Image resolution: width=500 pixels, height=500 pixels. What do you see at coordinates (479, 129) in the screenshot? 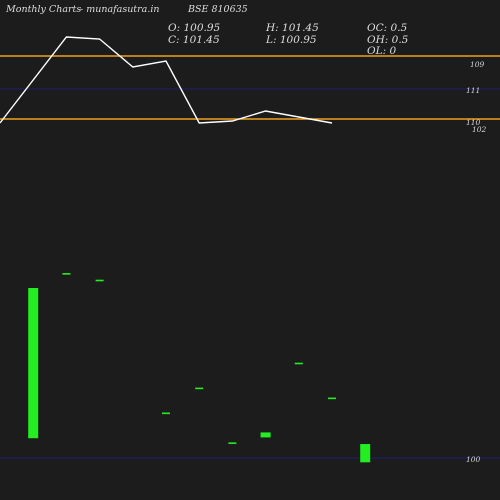
I see `y-tick-label: 102` at bounding box center [479, 129].